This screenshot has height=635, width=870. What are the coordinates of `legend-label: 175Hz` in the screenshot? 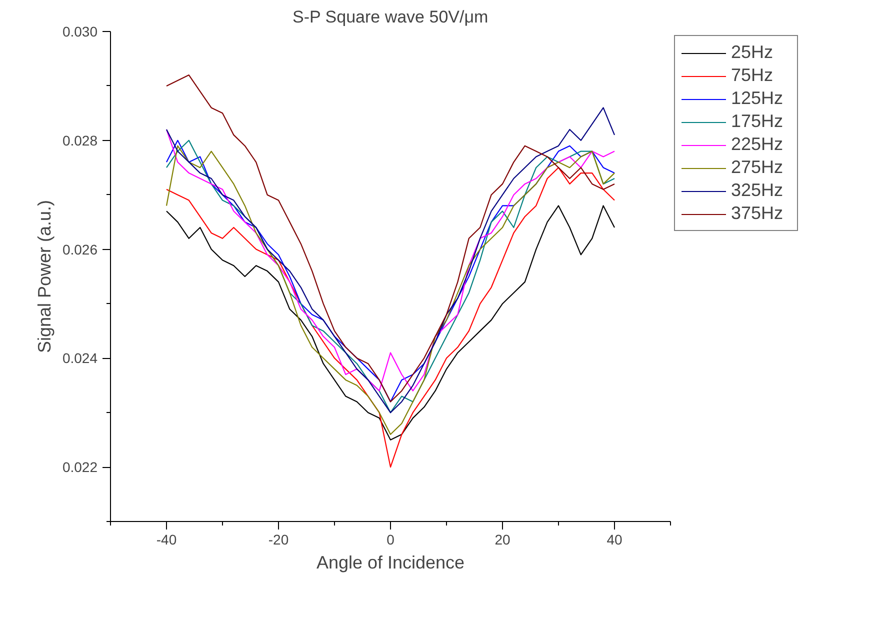 It's located at (757, 121).